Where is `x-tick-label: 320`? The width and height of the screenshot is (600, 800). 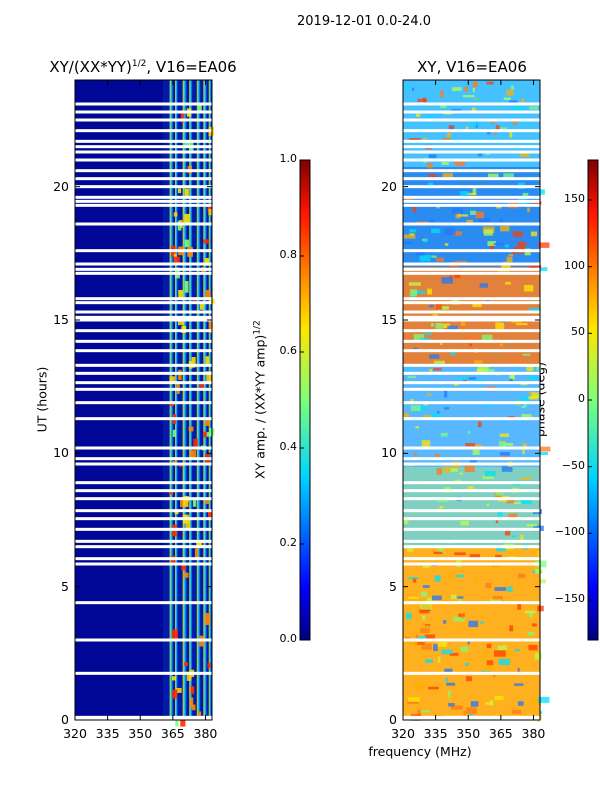 x-tick-label: 320 is located at coordinates (403, 733).